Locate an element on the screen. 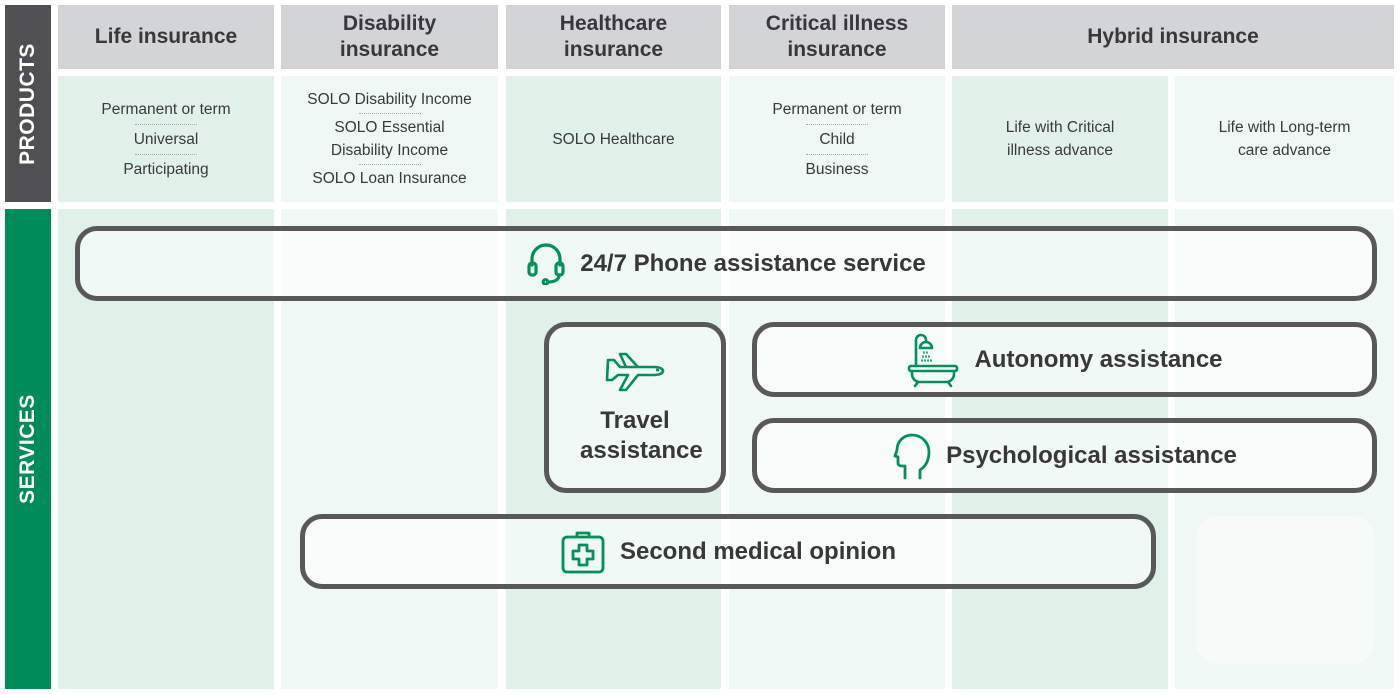  header-label: Life insurance is located at coordinates (166, 36).